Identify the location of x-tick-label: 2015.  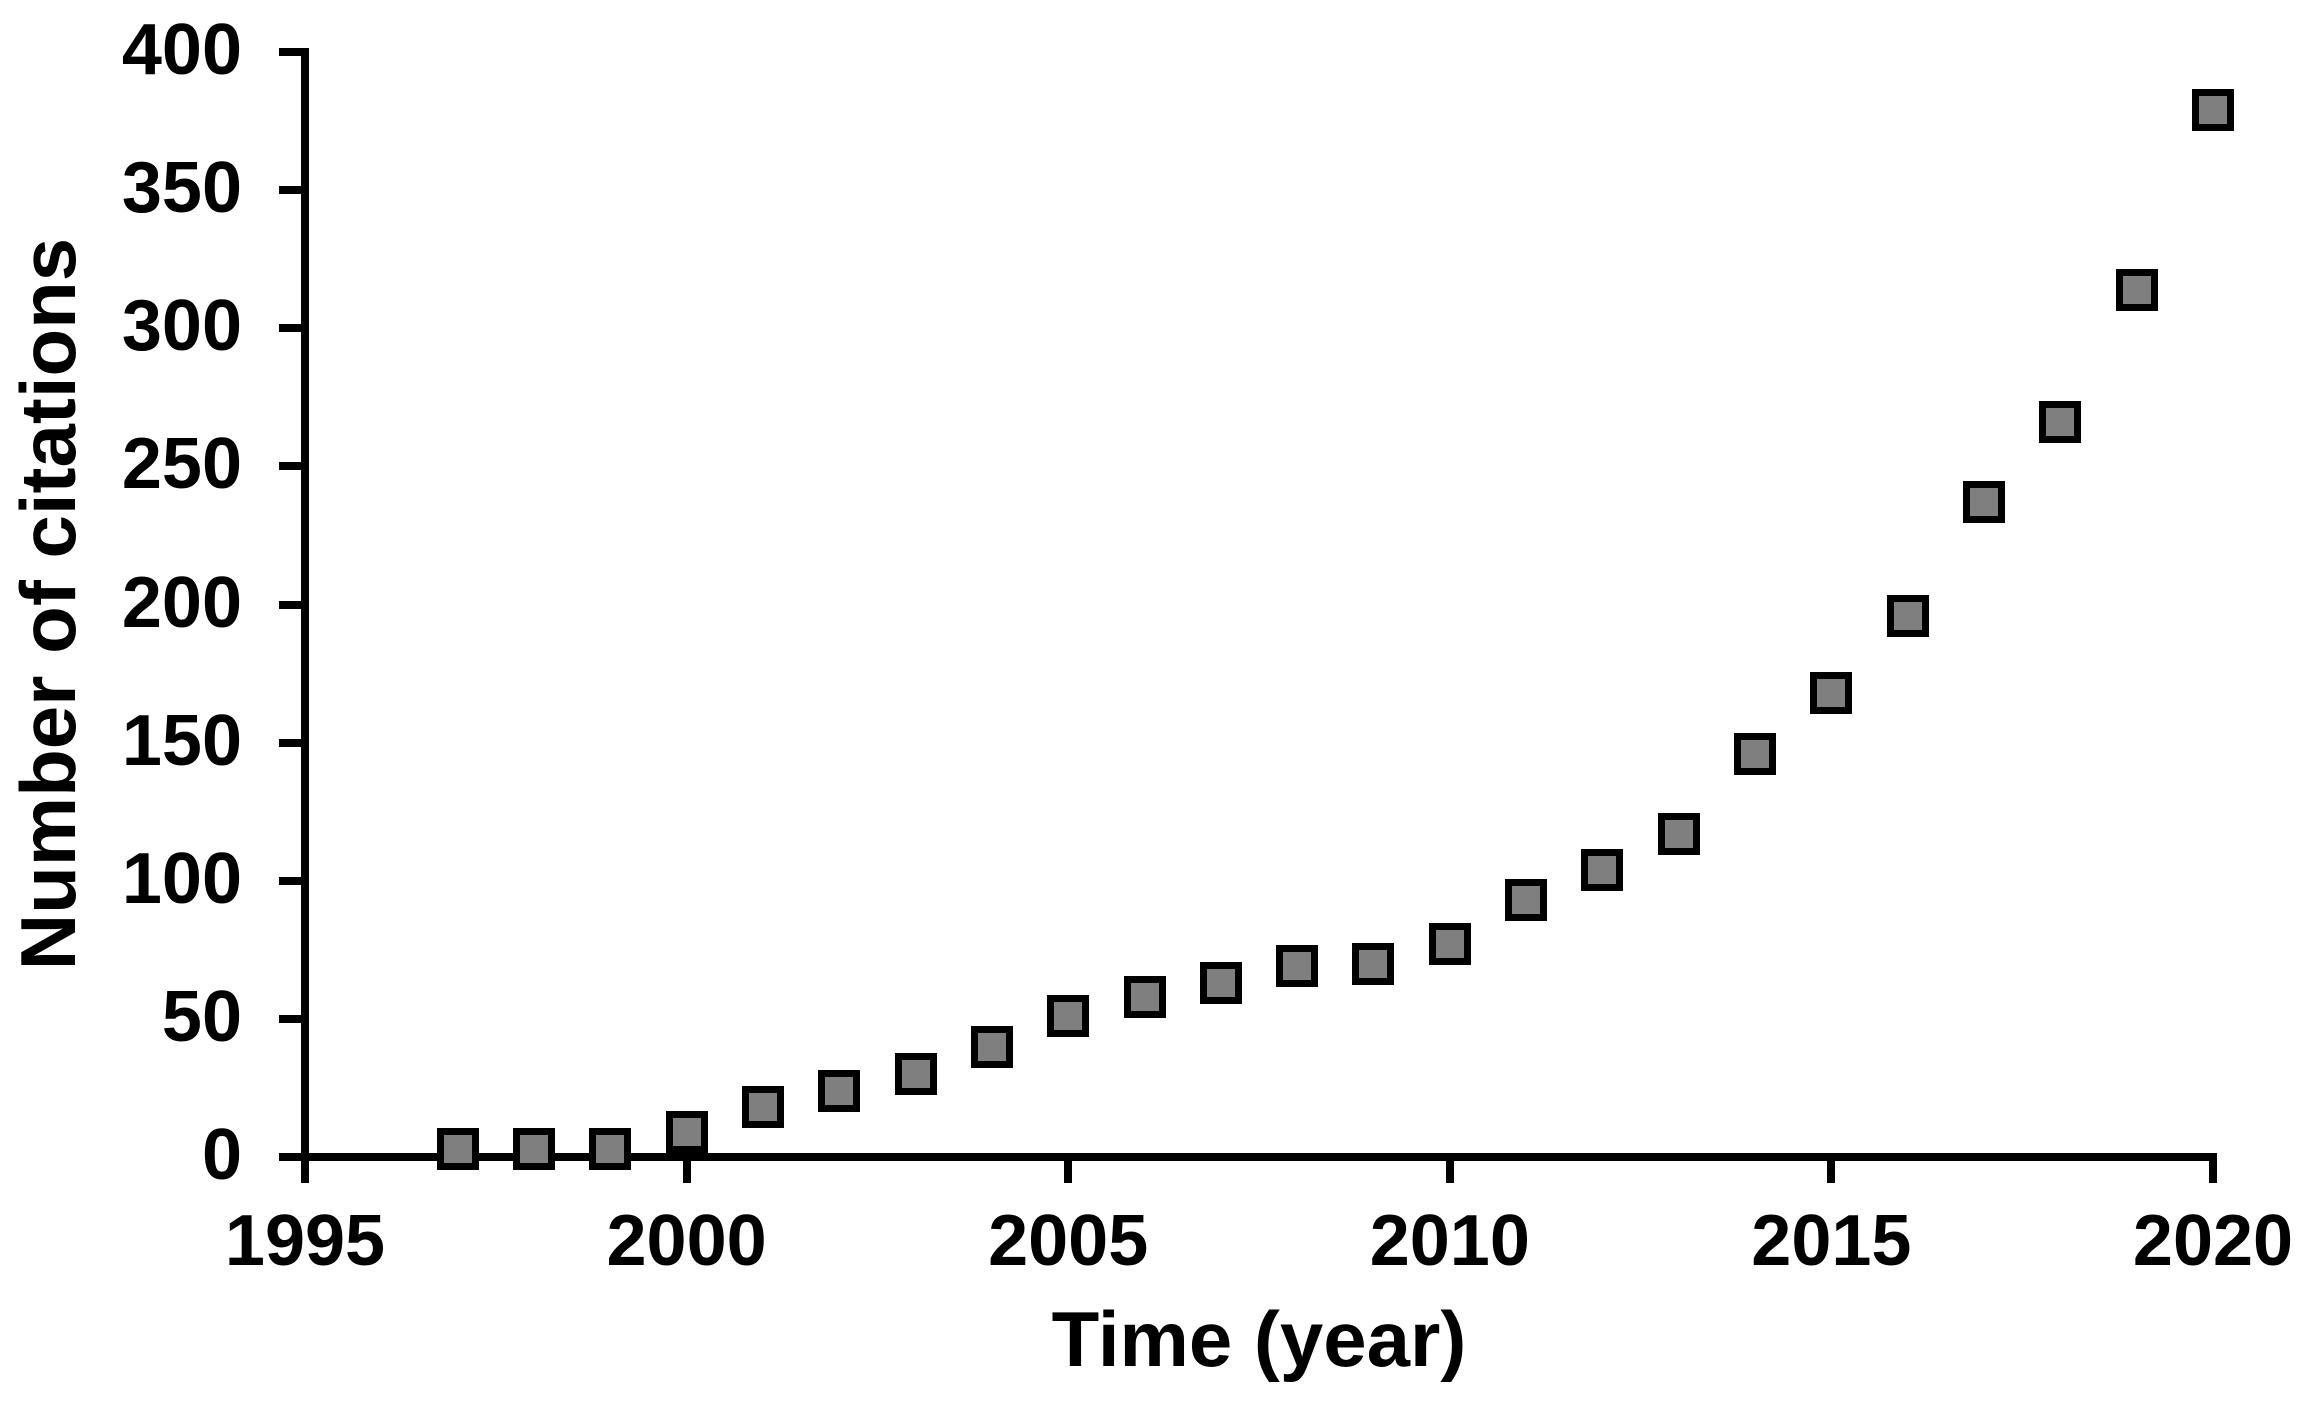
(1831, 1241).